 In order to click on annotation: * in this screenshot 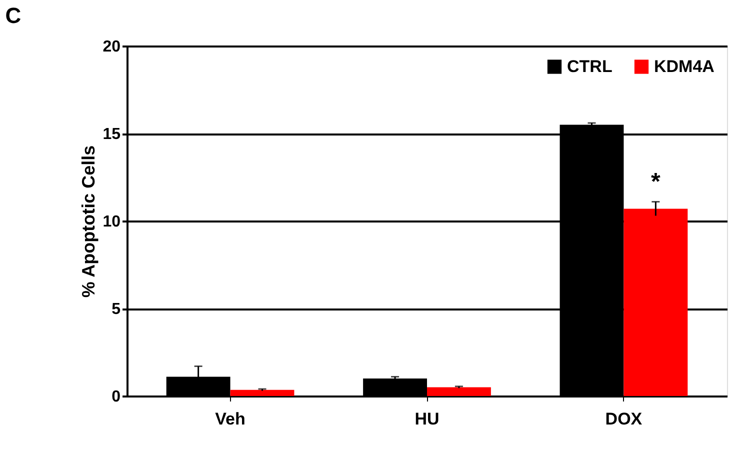, I will do `click(656, 182)`.